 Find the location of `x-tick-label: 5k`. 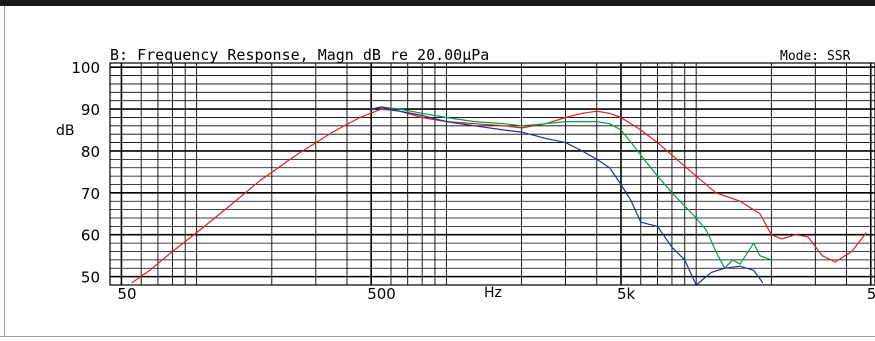

x-tick-label: 5k is located at coordinates (626, 294).